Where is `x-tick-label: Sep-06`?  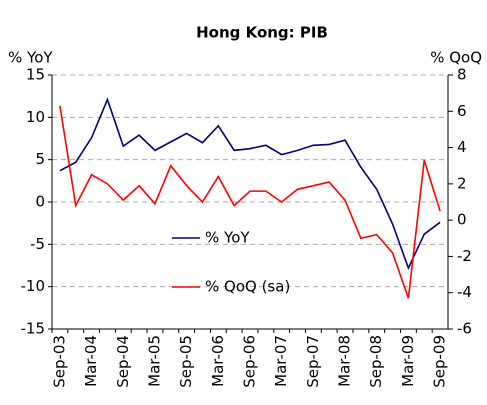 x-tick-label: Sep-06 is located at coordinates (250, 361).